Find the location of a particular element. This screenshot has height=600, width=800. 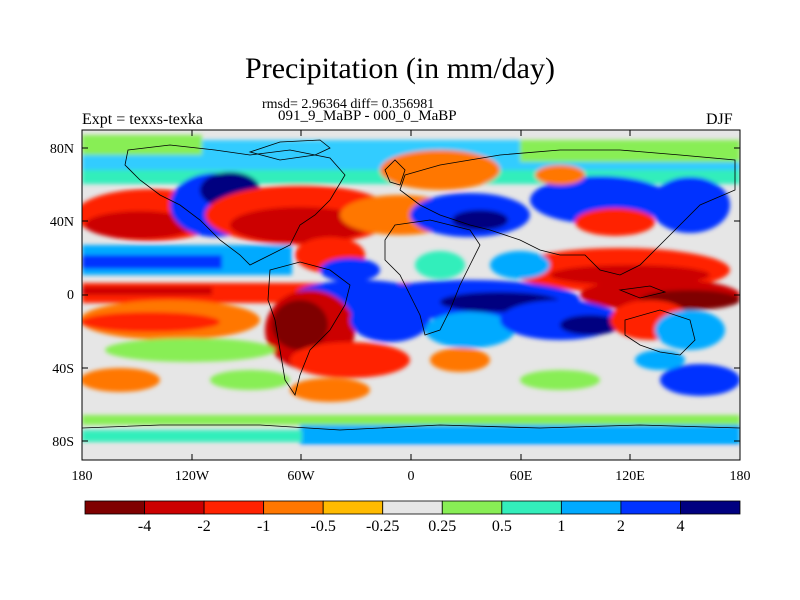

stats-line: rmsd= 2.96364 diff= 0.356981 is located at coordinates (348, 104).